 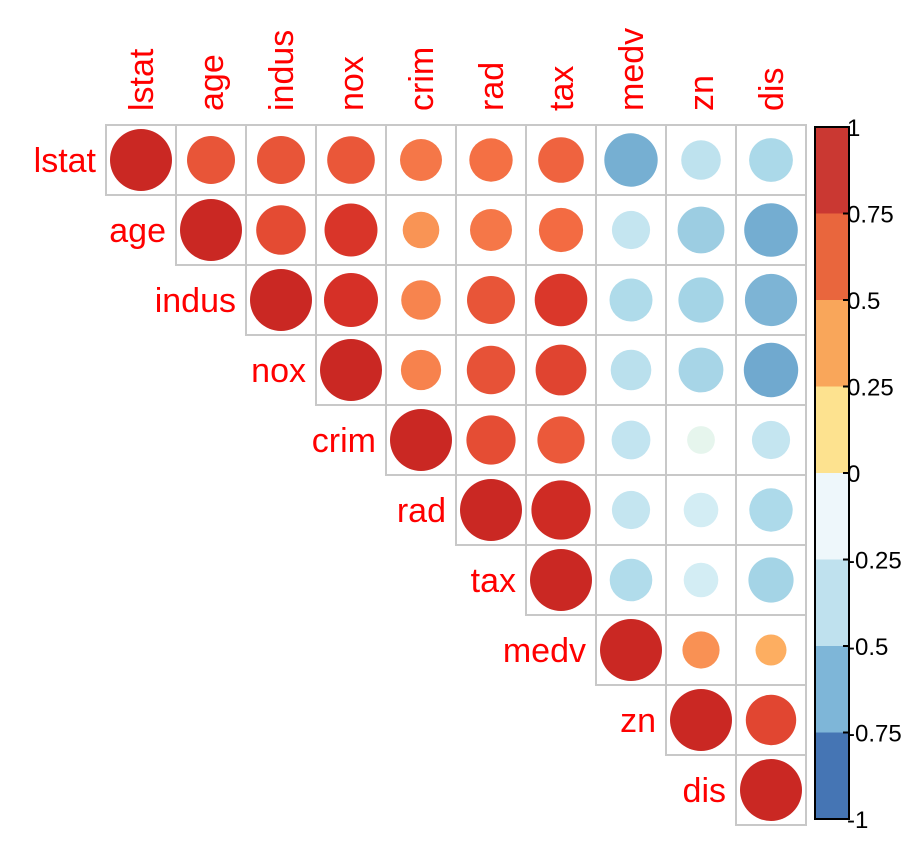 I want to click on corr-circle-age-dis, so click(x=771, y=230).